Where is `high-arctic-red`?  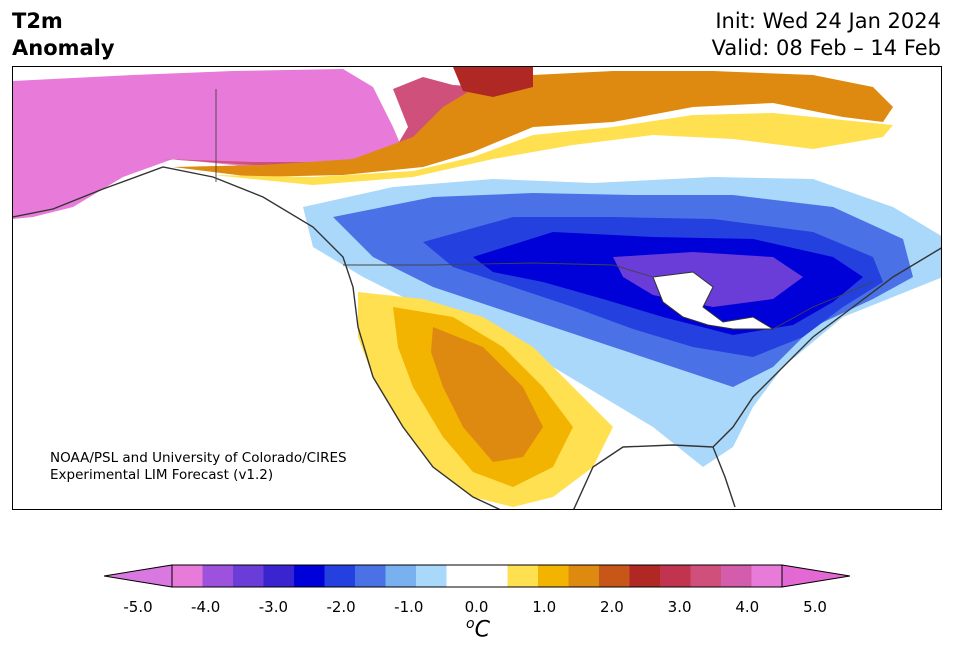
high-arctic-red is located at coordinates (493, 82).